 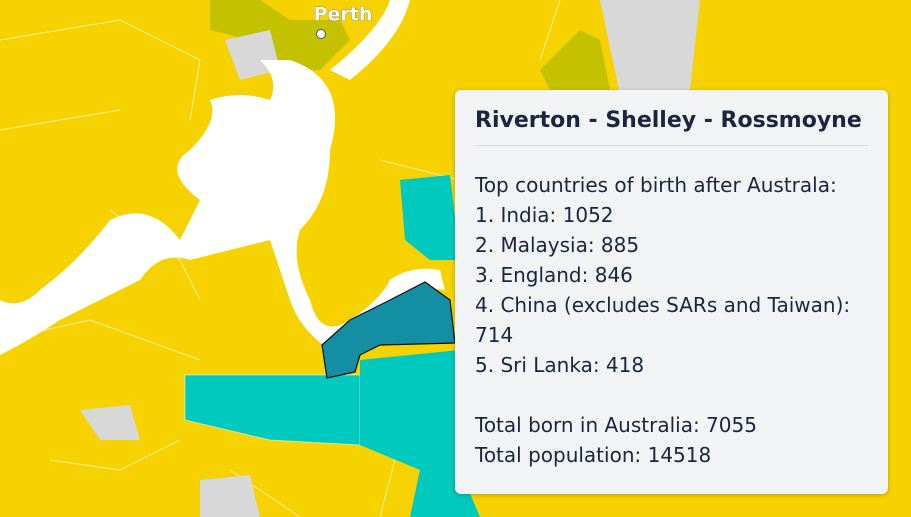 What do you see at coordinates (593, 455) in the screenshot?
I see `total-line: Total population: 14518` at bounding box center [593, 455].